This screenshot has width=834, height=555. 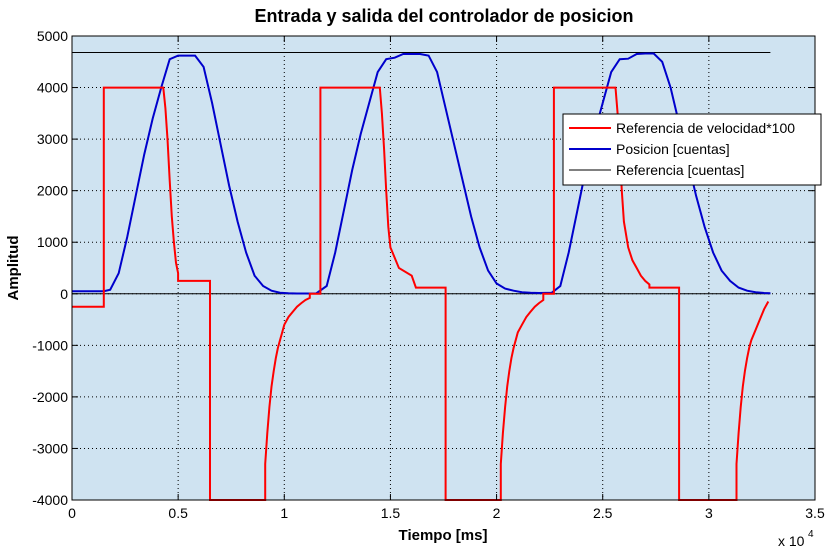 I want to click on y-tick-label: -1000, so click(x=50, y=345).